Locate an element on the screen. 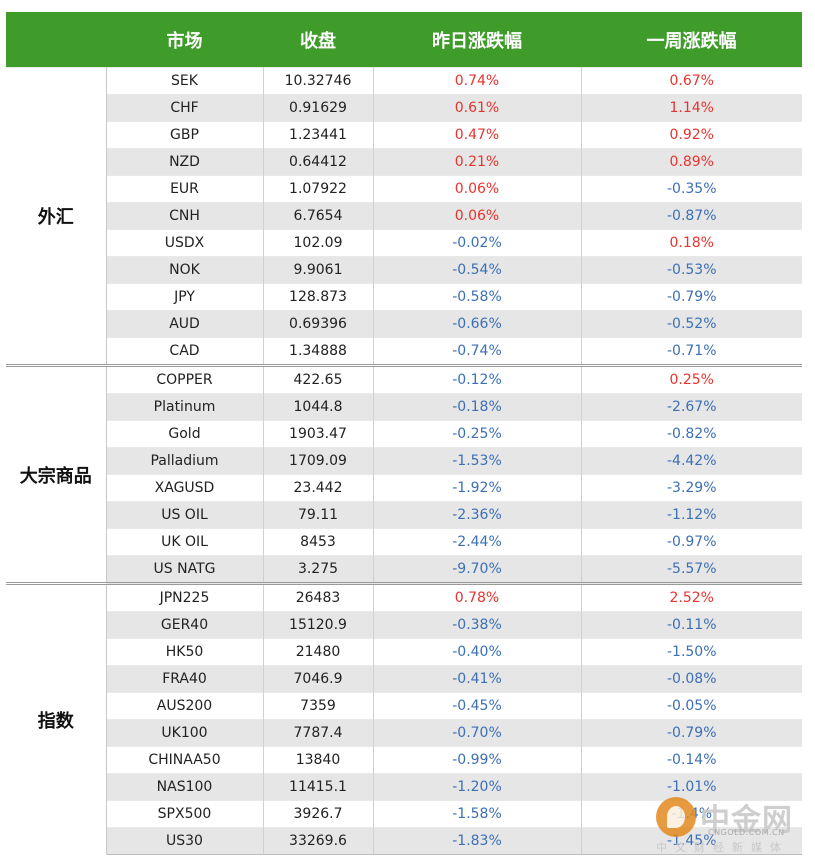 The height and width of the screenshot is (864, 815). close-cell: 0.69396 is located at coordinates (318, 324).